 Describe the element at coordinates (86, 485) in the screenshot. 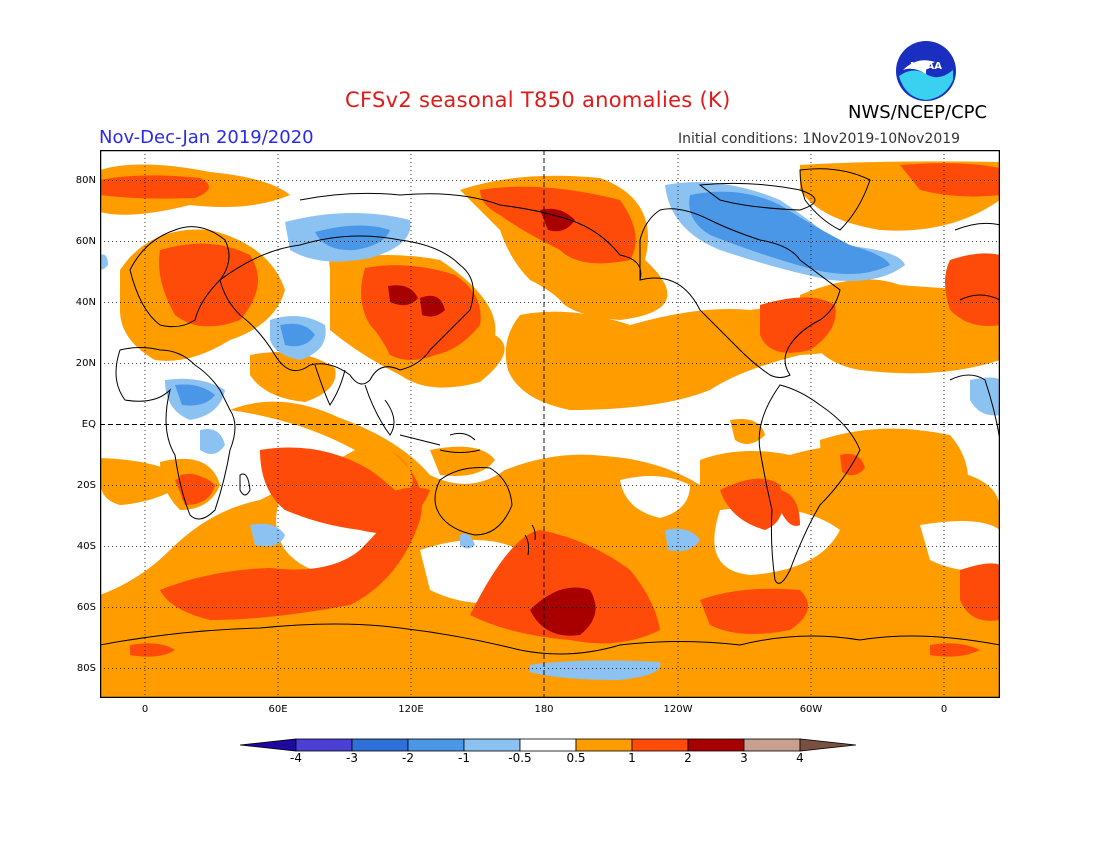

I see `lat-label-20s: 20S` at that location.